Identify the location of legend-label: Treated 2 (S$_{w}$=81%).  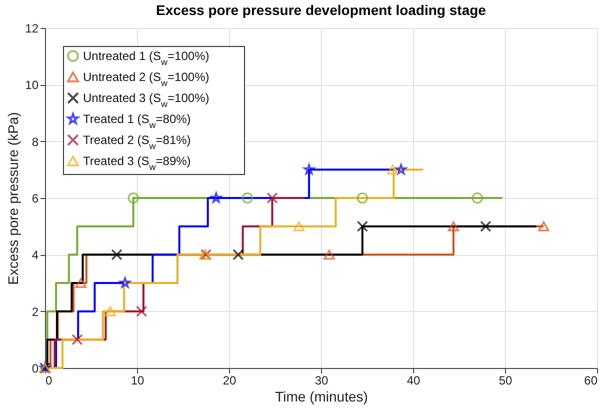
(137, 142).